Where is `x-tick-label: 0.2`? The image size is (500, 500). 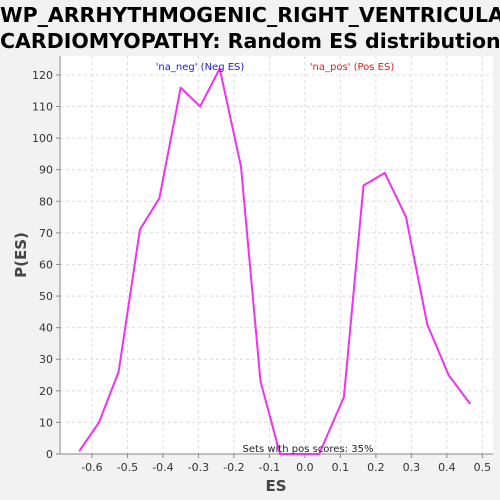
x-tick-label: 0.2 is located at coordinates (376, 467).